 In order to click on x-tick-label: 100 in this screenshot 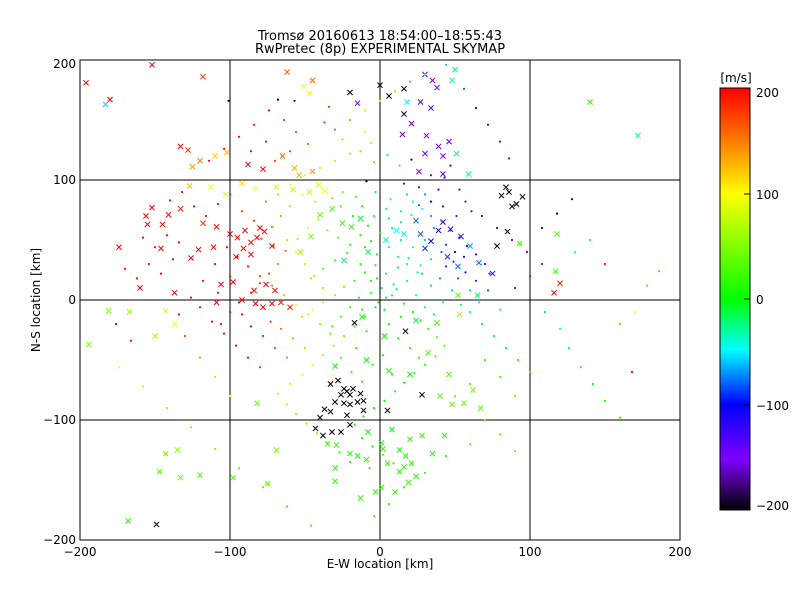, I will do `click(530, 552)`.